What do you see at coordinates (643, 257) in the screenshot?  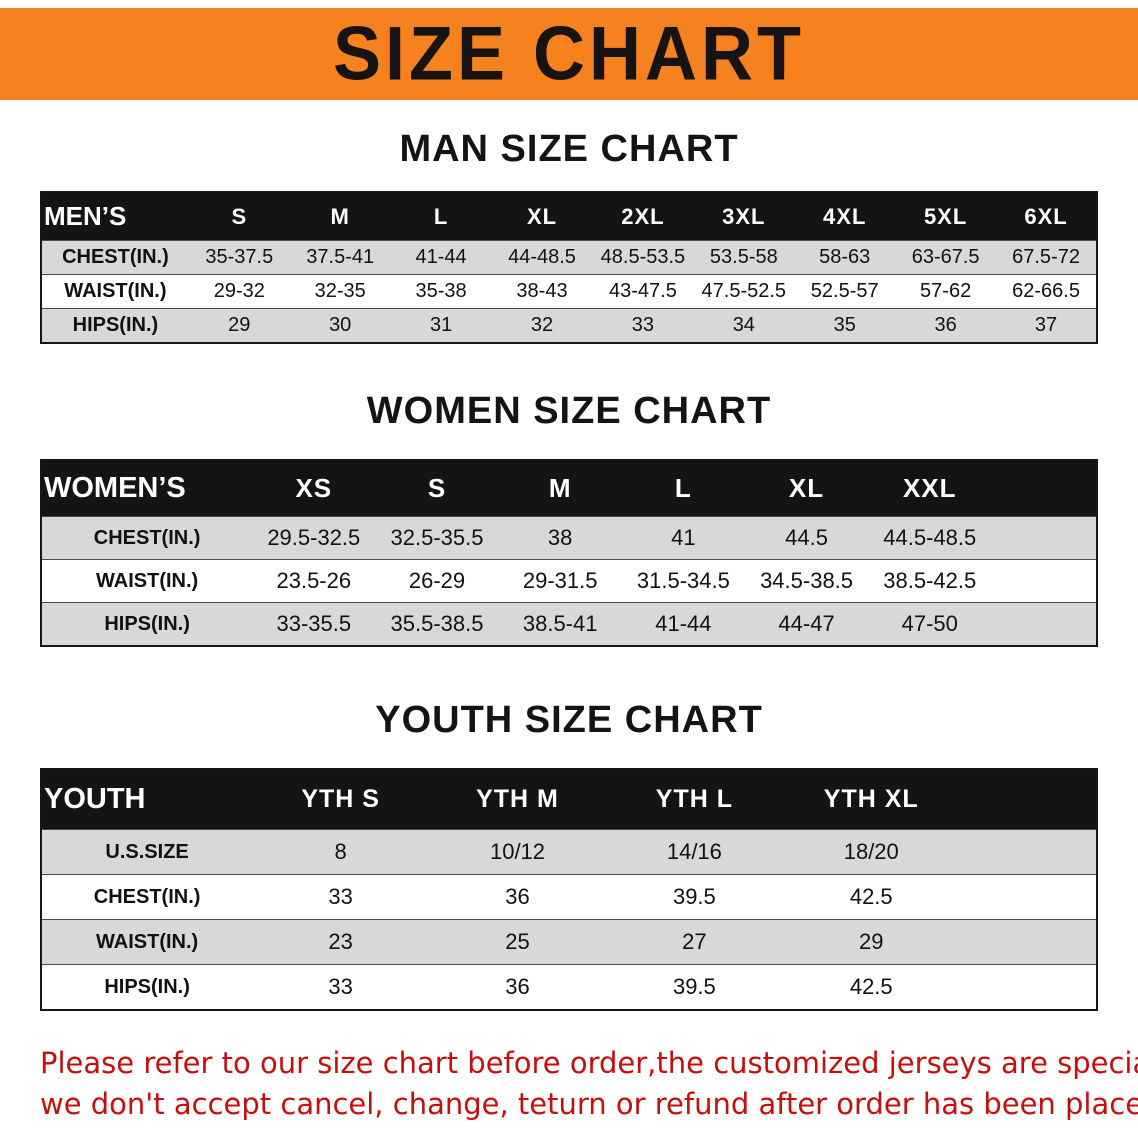 I see `data-cell: 48.5-53.5` at bounding box center [643, 257].